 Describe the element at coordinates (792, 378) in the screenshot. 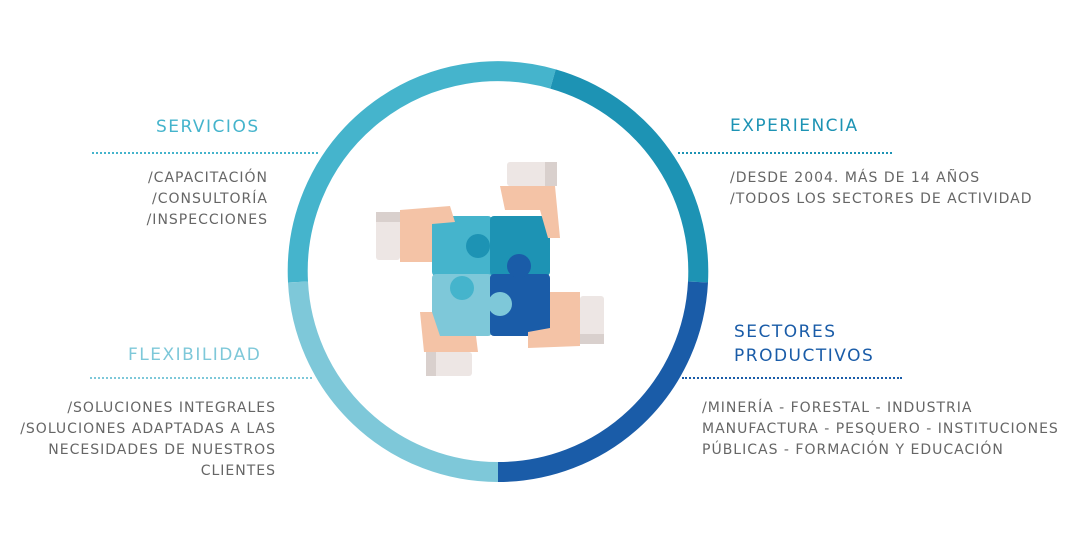

I see `sectores-divider` at that location.